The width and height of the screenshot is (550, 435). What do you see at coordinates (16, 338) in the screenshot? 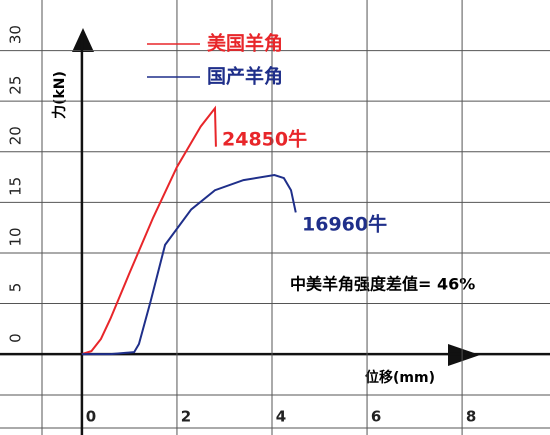
I see `y-tick-label: 0` at bounding box center [16, 338].